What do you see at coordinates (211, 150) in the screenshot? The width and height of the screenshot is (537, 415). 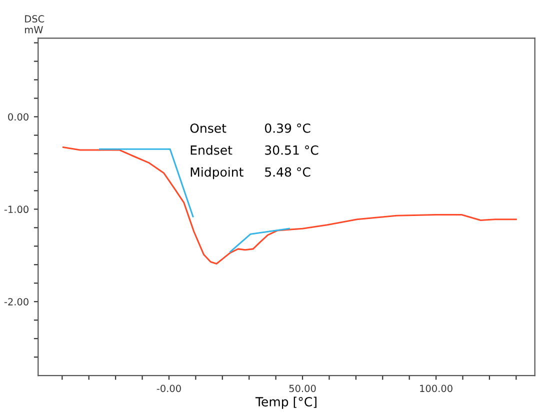 I see `annotation: Endset` at bounding box center [211, 150].